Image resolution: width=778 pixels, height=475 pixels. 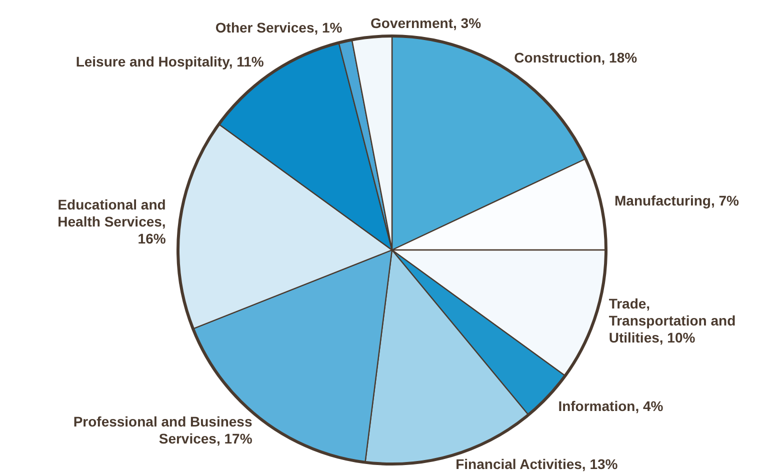 What do you see at coordinates (426, 23) in the screenshot?
I see `slice-label: Government, 3%` at bounding box center [426, 23].